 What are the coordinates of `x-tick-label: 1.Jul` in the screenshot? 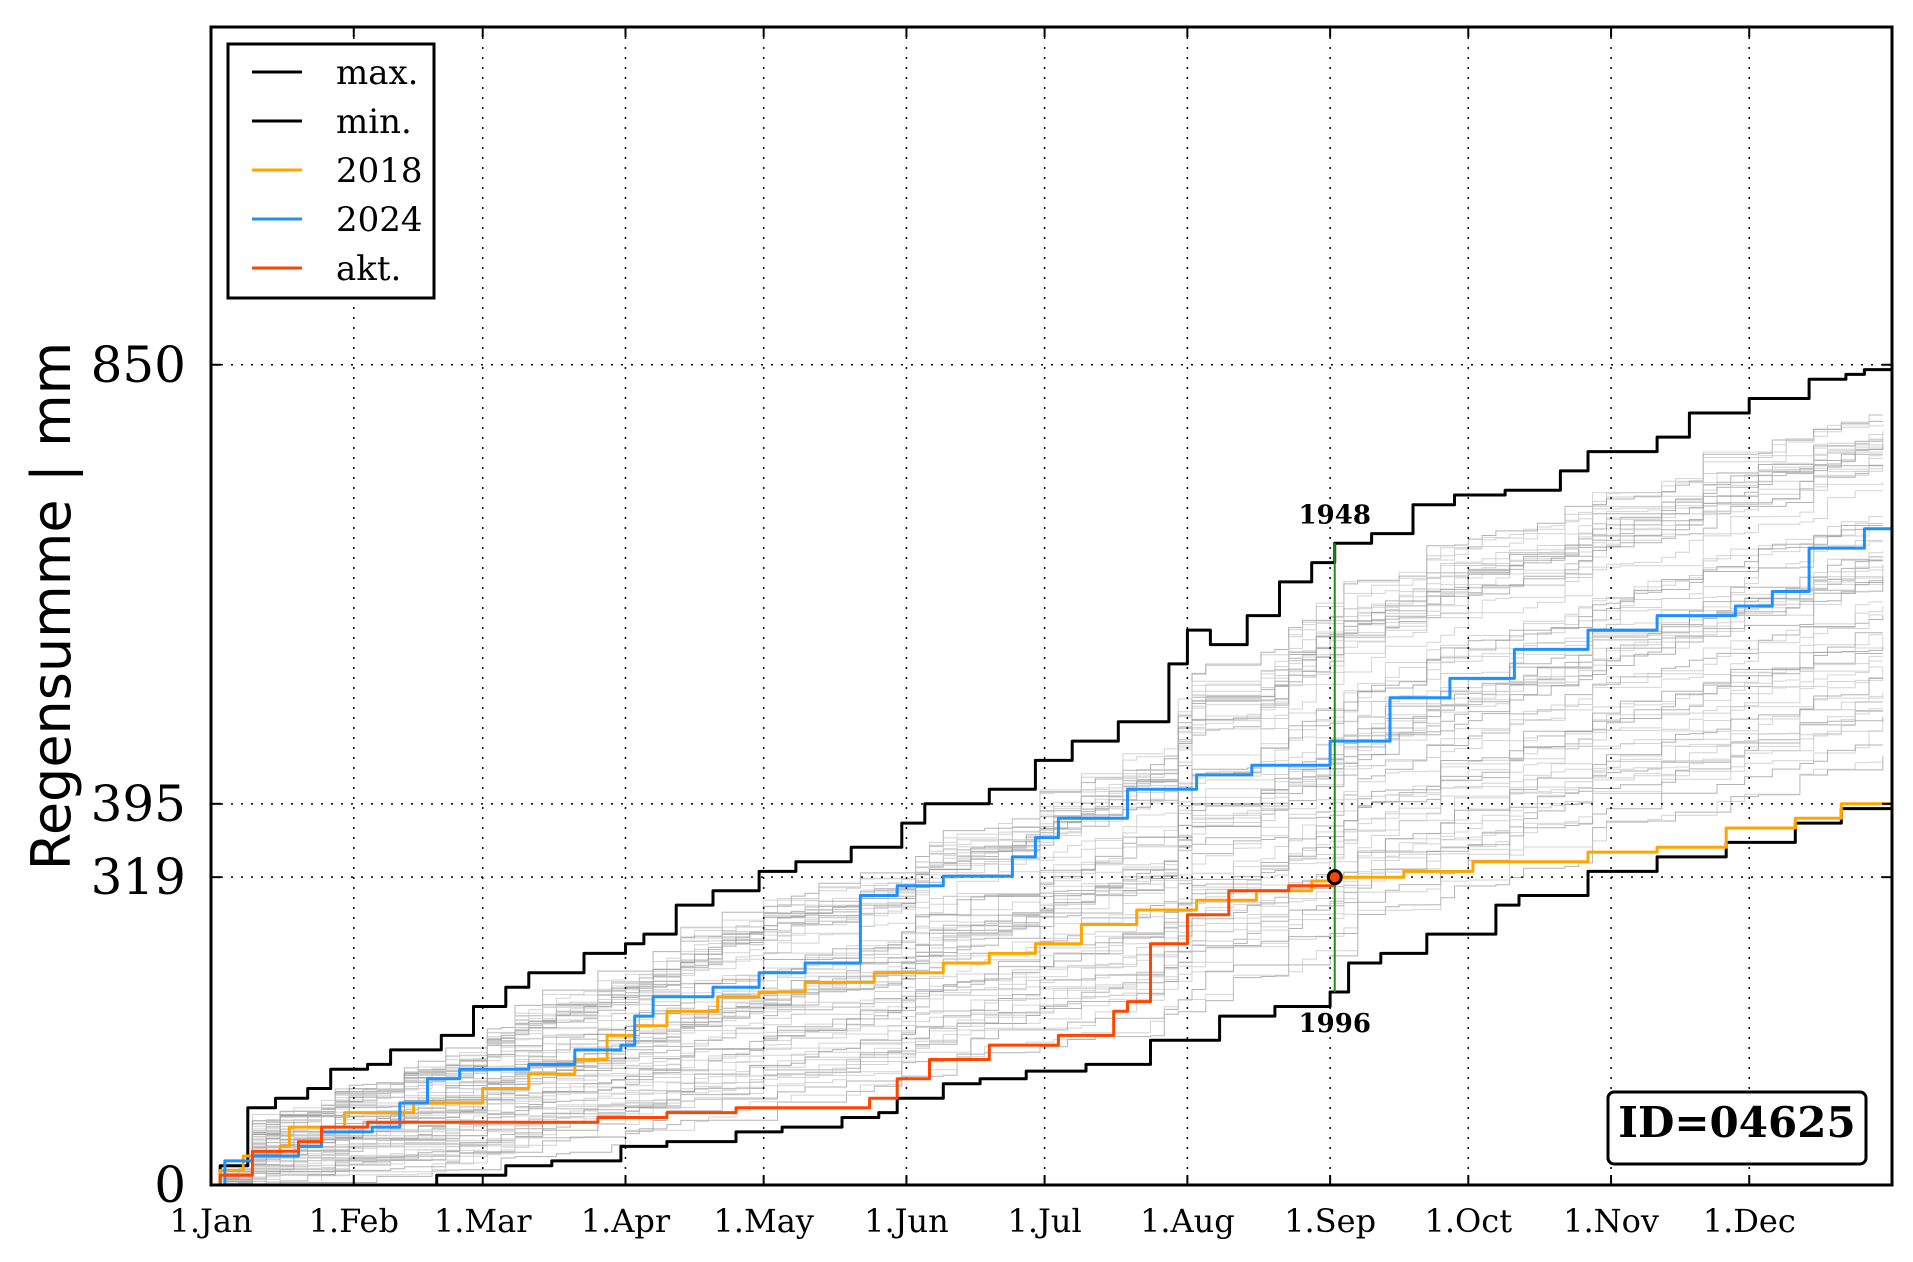 It's located at (1044, 1221).